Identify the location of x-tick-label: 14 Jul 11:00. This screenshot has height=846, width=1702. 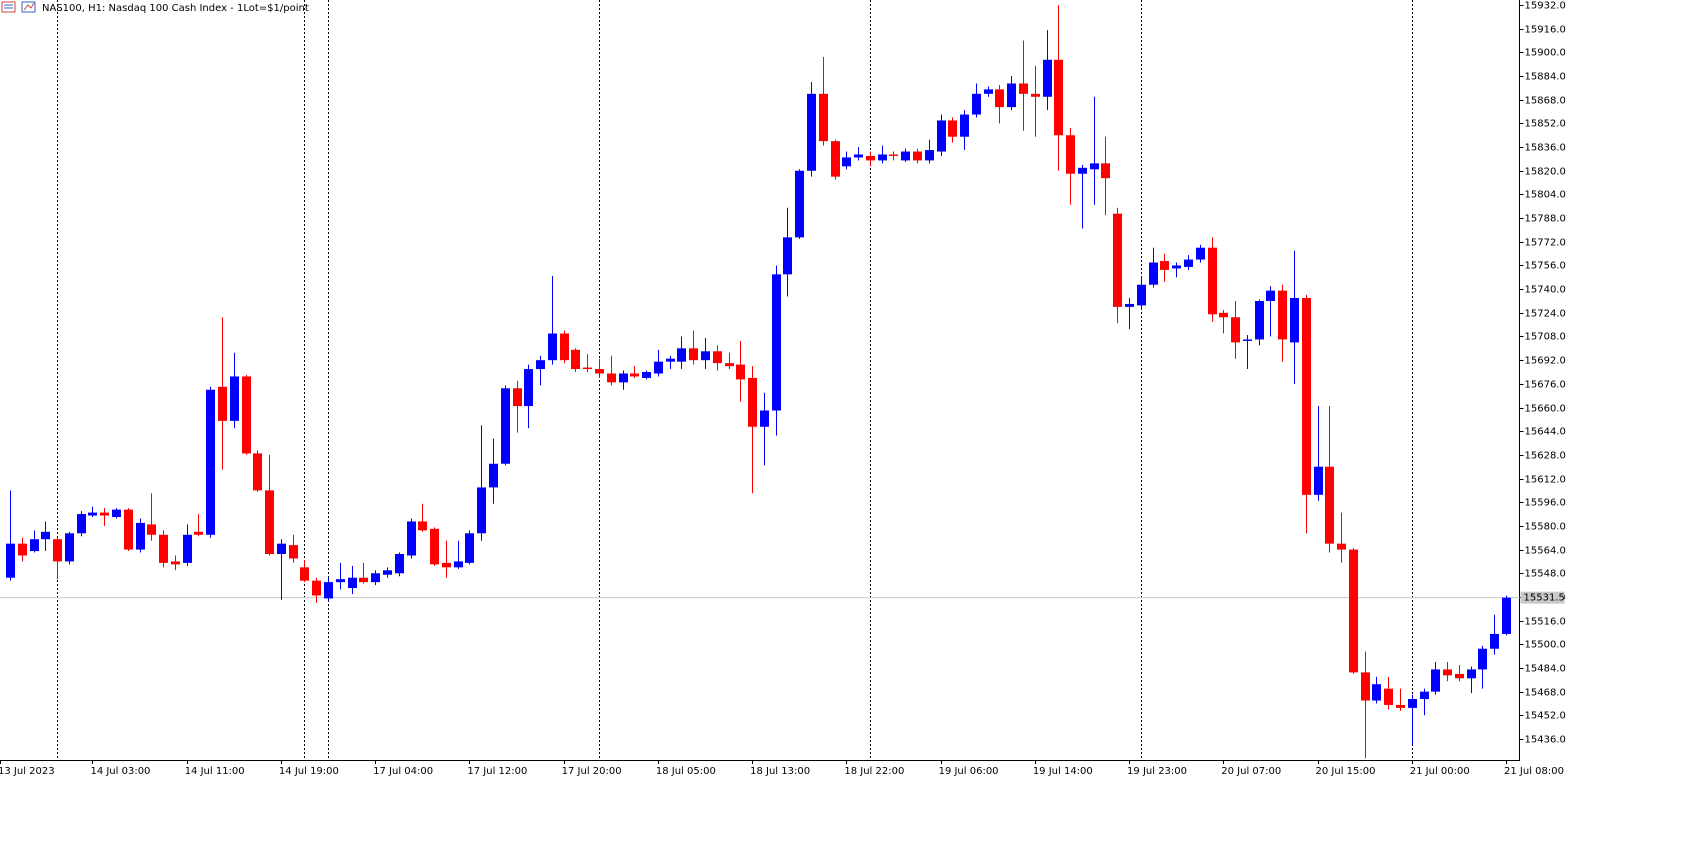
(215, 771).